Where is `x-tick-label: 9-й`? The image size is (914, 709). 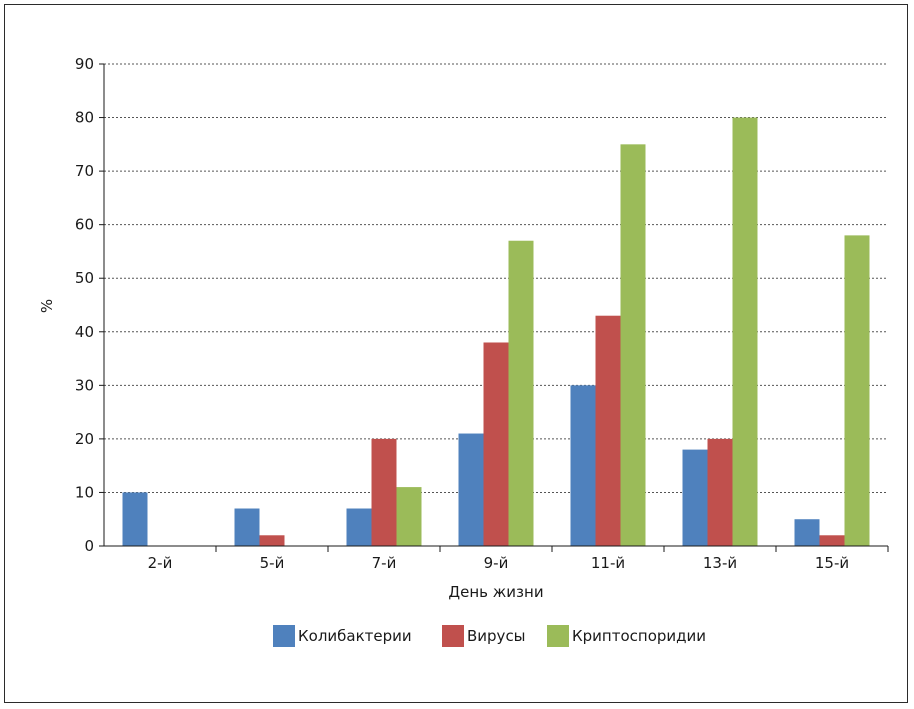
x-tick-label: 9-й is located at coordinates (496, 563).